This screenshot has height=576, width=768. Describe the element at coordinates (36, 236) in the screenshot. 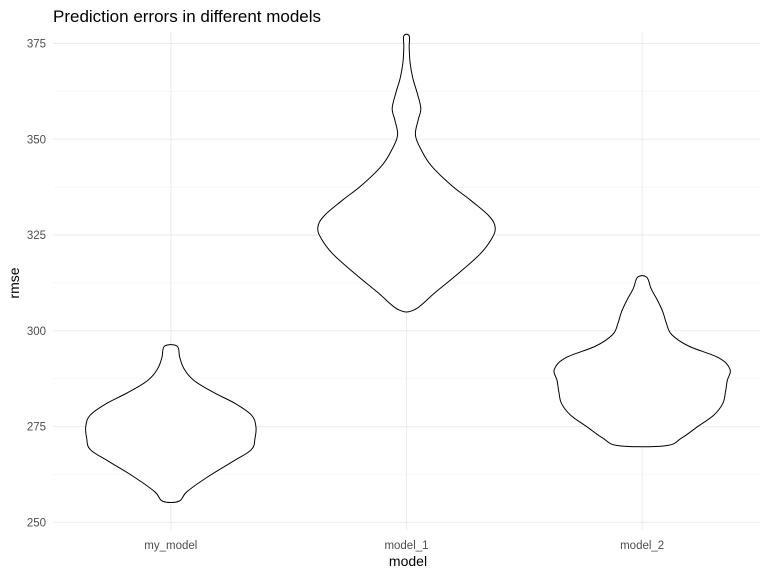

I see `y-tick-label: 325` at that location.